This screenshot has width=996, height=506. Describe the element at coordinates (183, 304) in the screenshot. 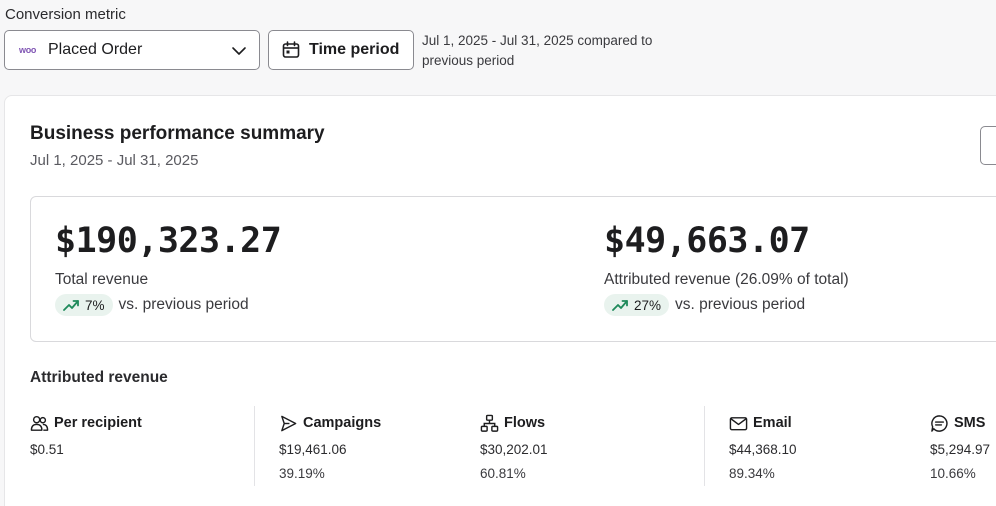

I see `total-trend-text: vs. previous period` at that location.